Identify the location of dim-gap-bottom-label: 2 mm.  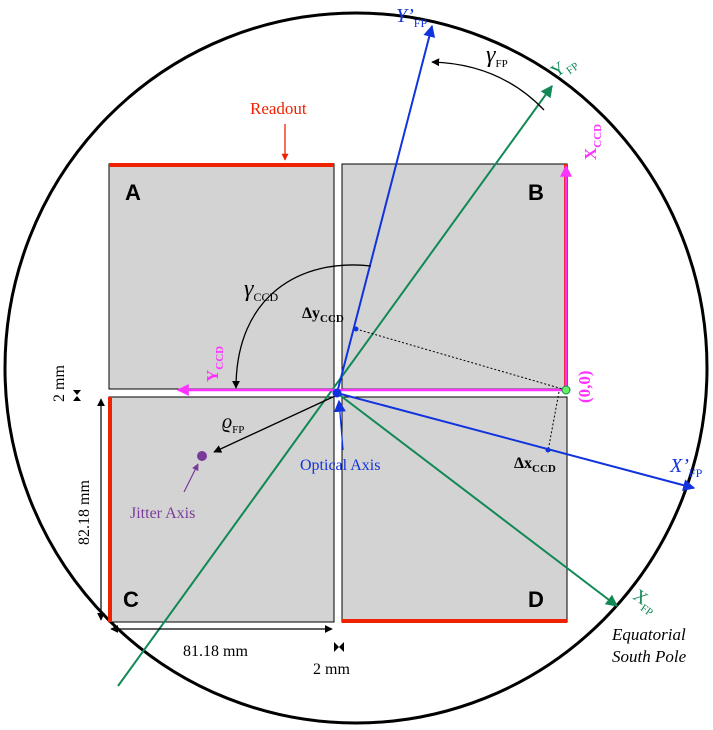
(331, 669).